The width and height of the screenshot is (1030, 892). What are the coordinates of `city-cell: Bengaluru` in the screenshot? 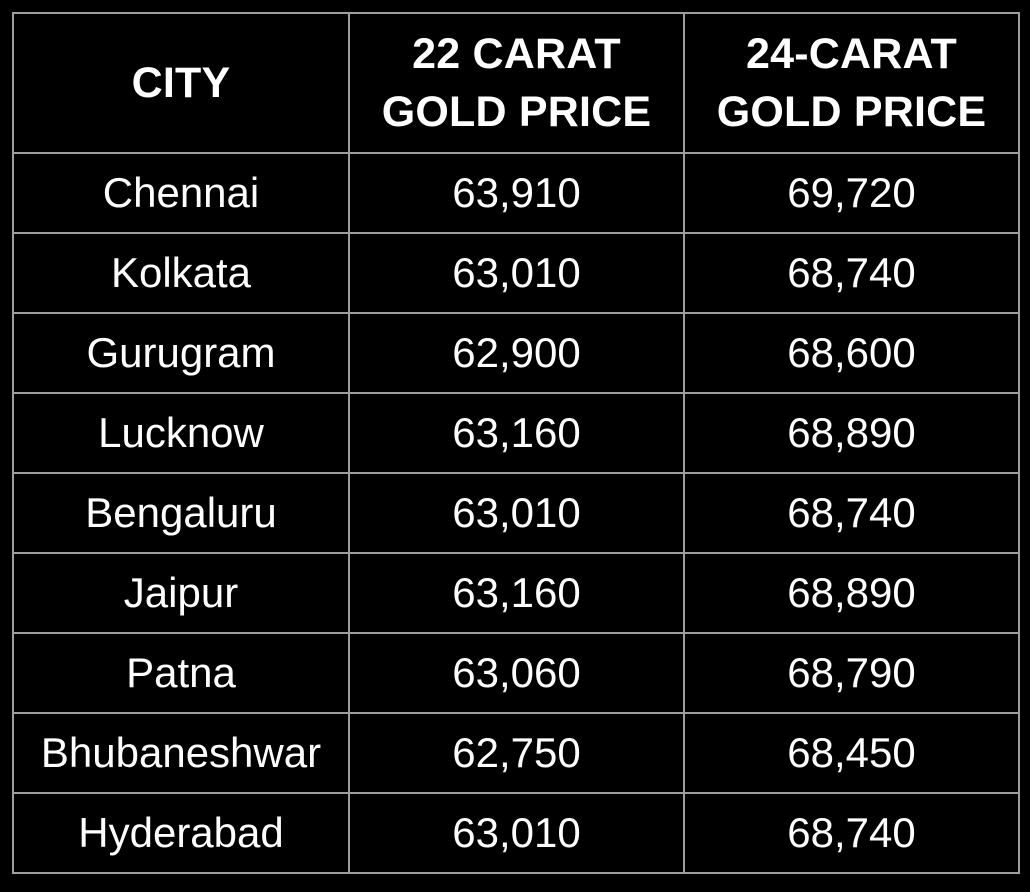 It's located at (181, 513).